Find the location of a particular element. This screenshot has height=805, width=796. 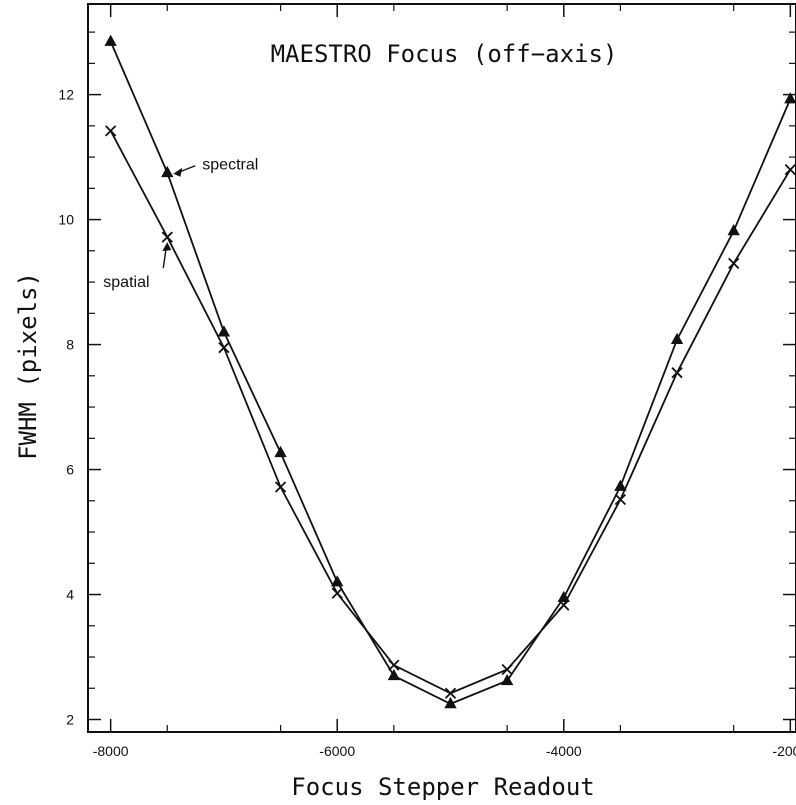

spectral-annotation-arrowhead is located at coordinates (178, 172).